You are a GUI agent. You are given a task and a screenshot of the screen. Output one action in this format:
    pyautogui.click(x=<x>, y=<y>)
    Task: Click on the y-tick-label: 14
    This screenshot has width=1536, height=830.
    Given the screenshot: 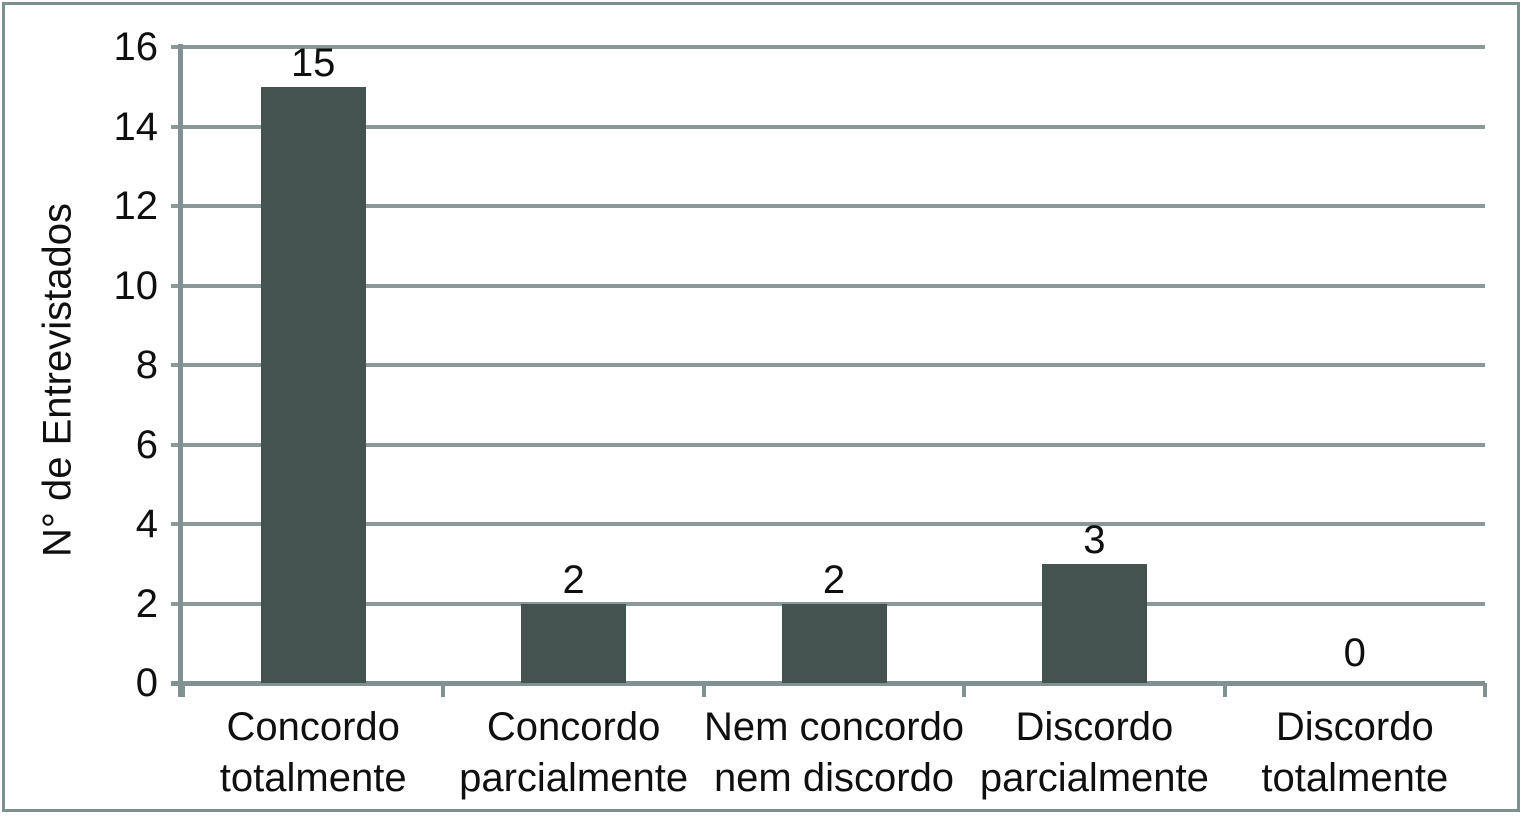 What is the action you would take?
    pyautogui.click(x=136, y=126)
    